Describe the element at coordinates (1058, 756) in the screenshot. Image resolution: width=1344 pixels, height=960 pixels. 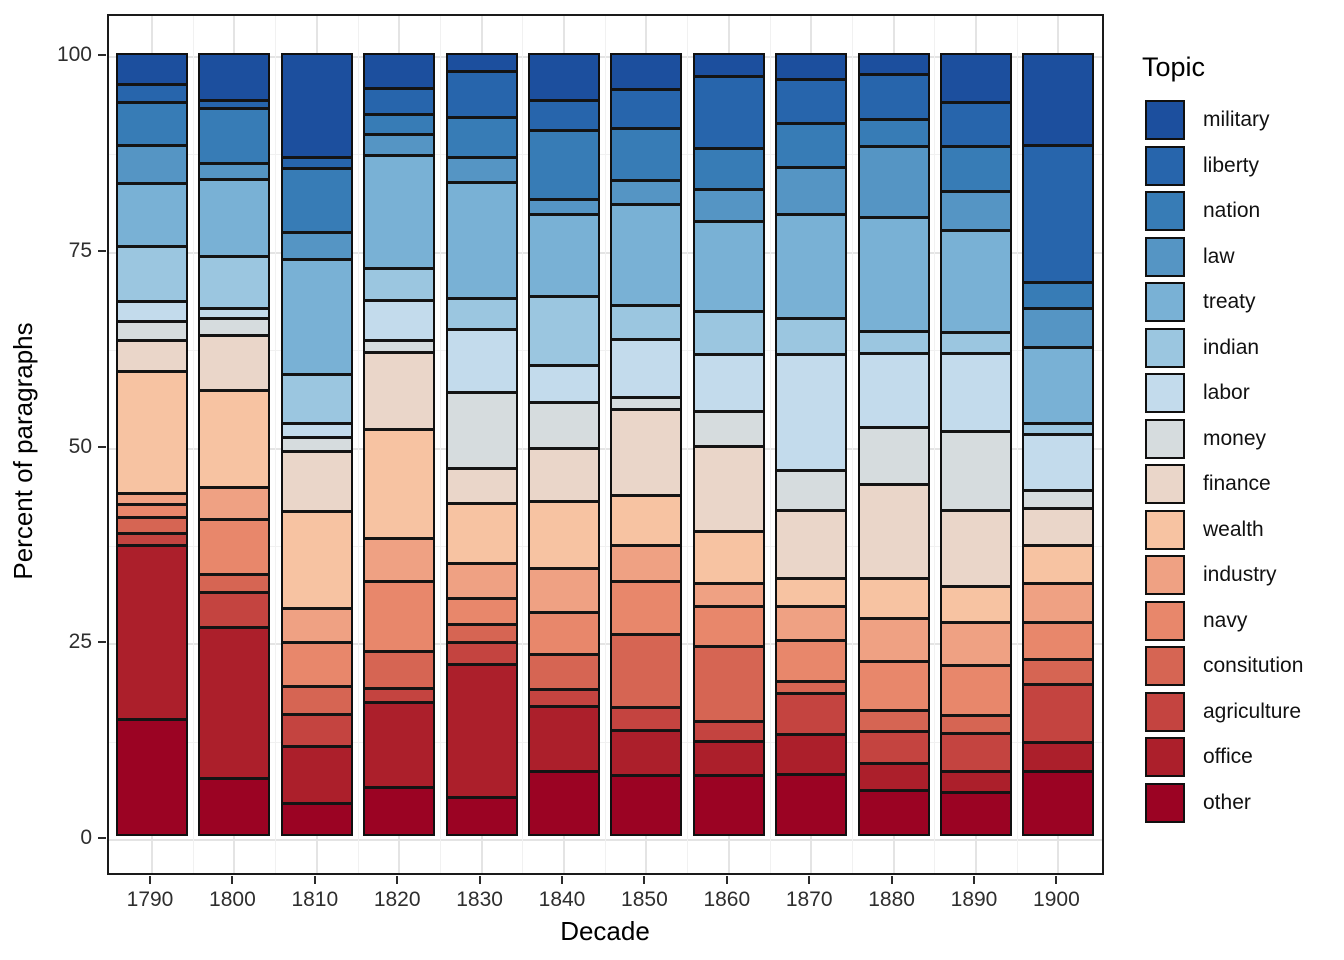
I see `segment-office-1900` at that location.